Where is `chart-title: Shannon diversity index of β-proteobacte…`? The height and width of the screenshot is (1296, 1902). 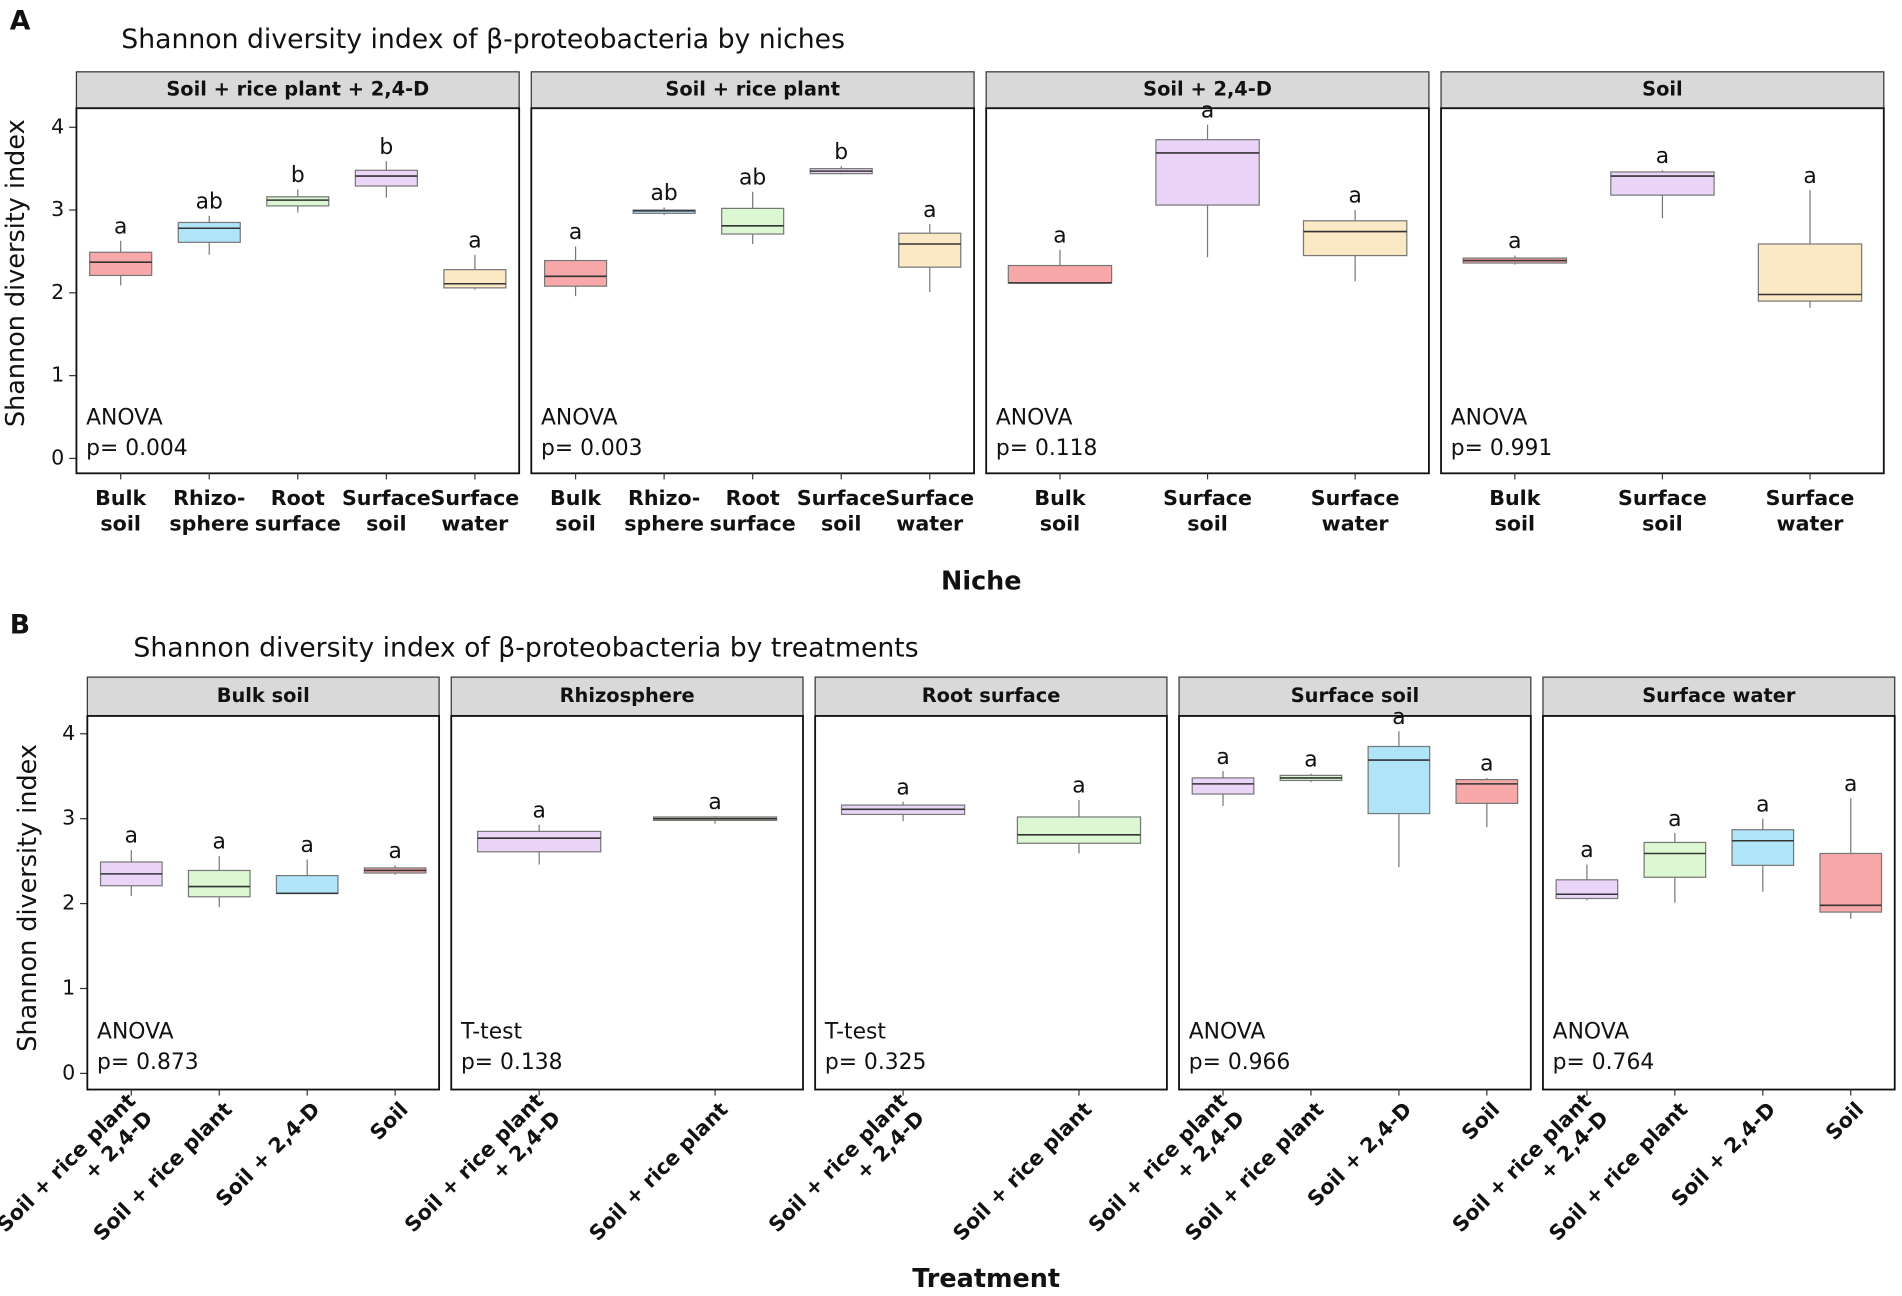 chart-title: Shannon diversity index of β-proteobacte… is located at coordinates (525, 648).